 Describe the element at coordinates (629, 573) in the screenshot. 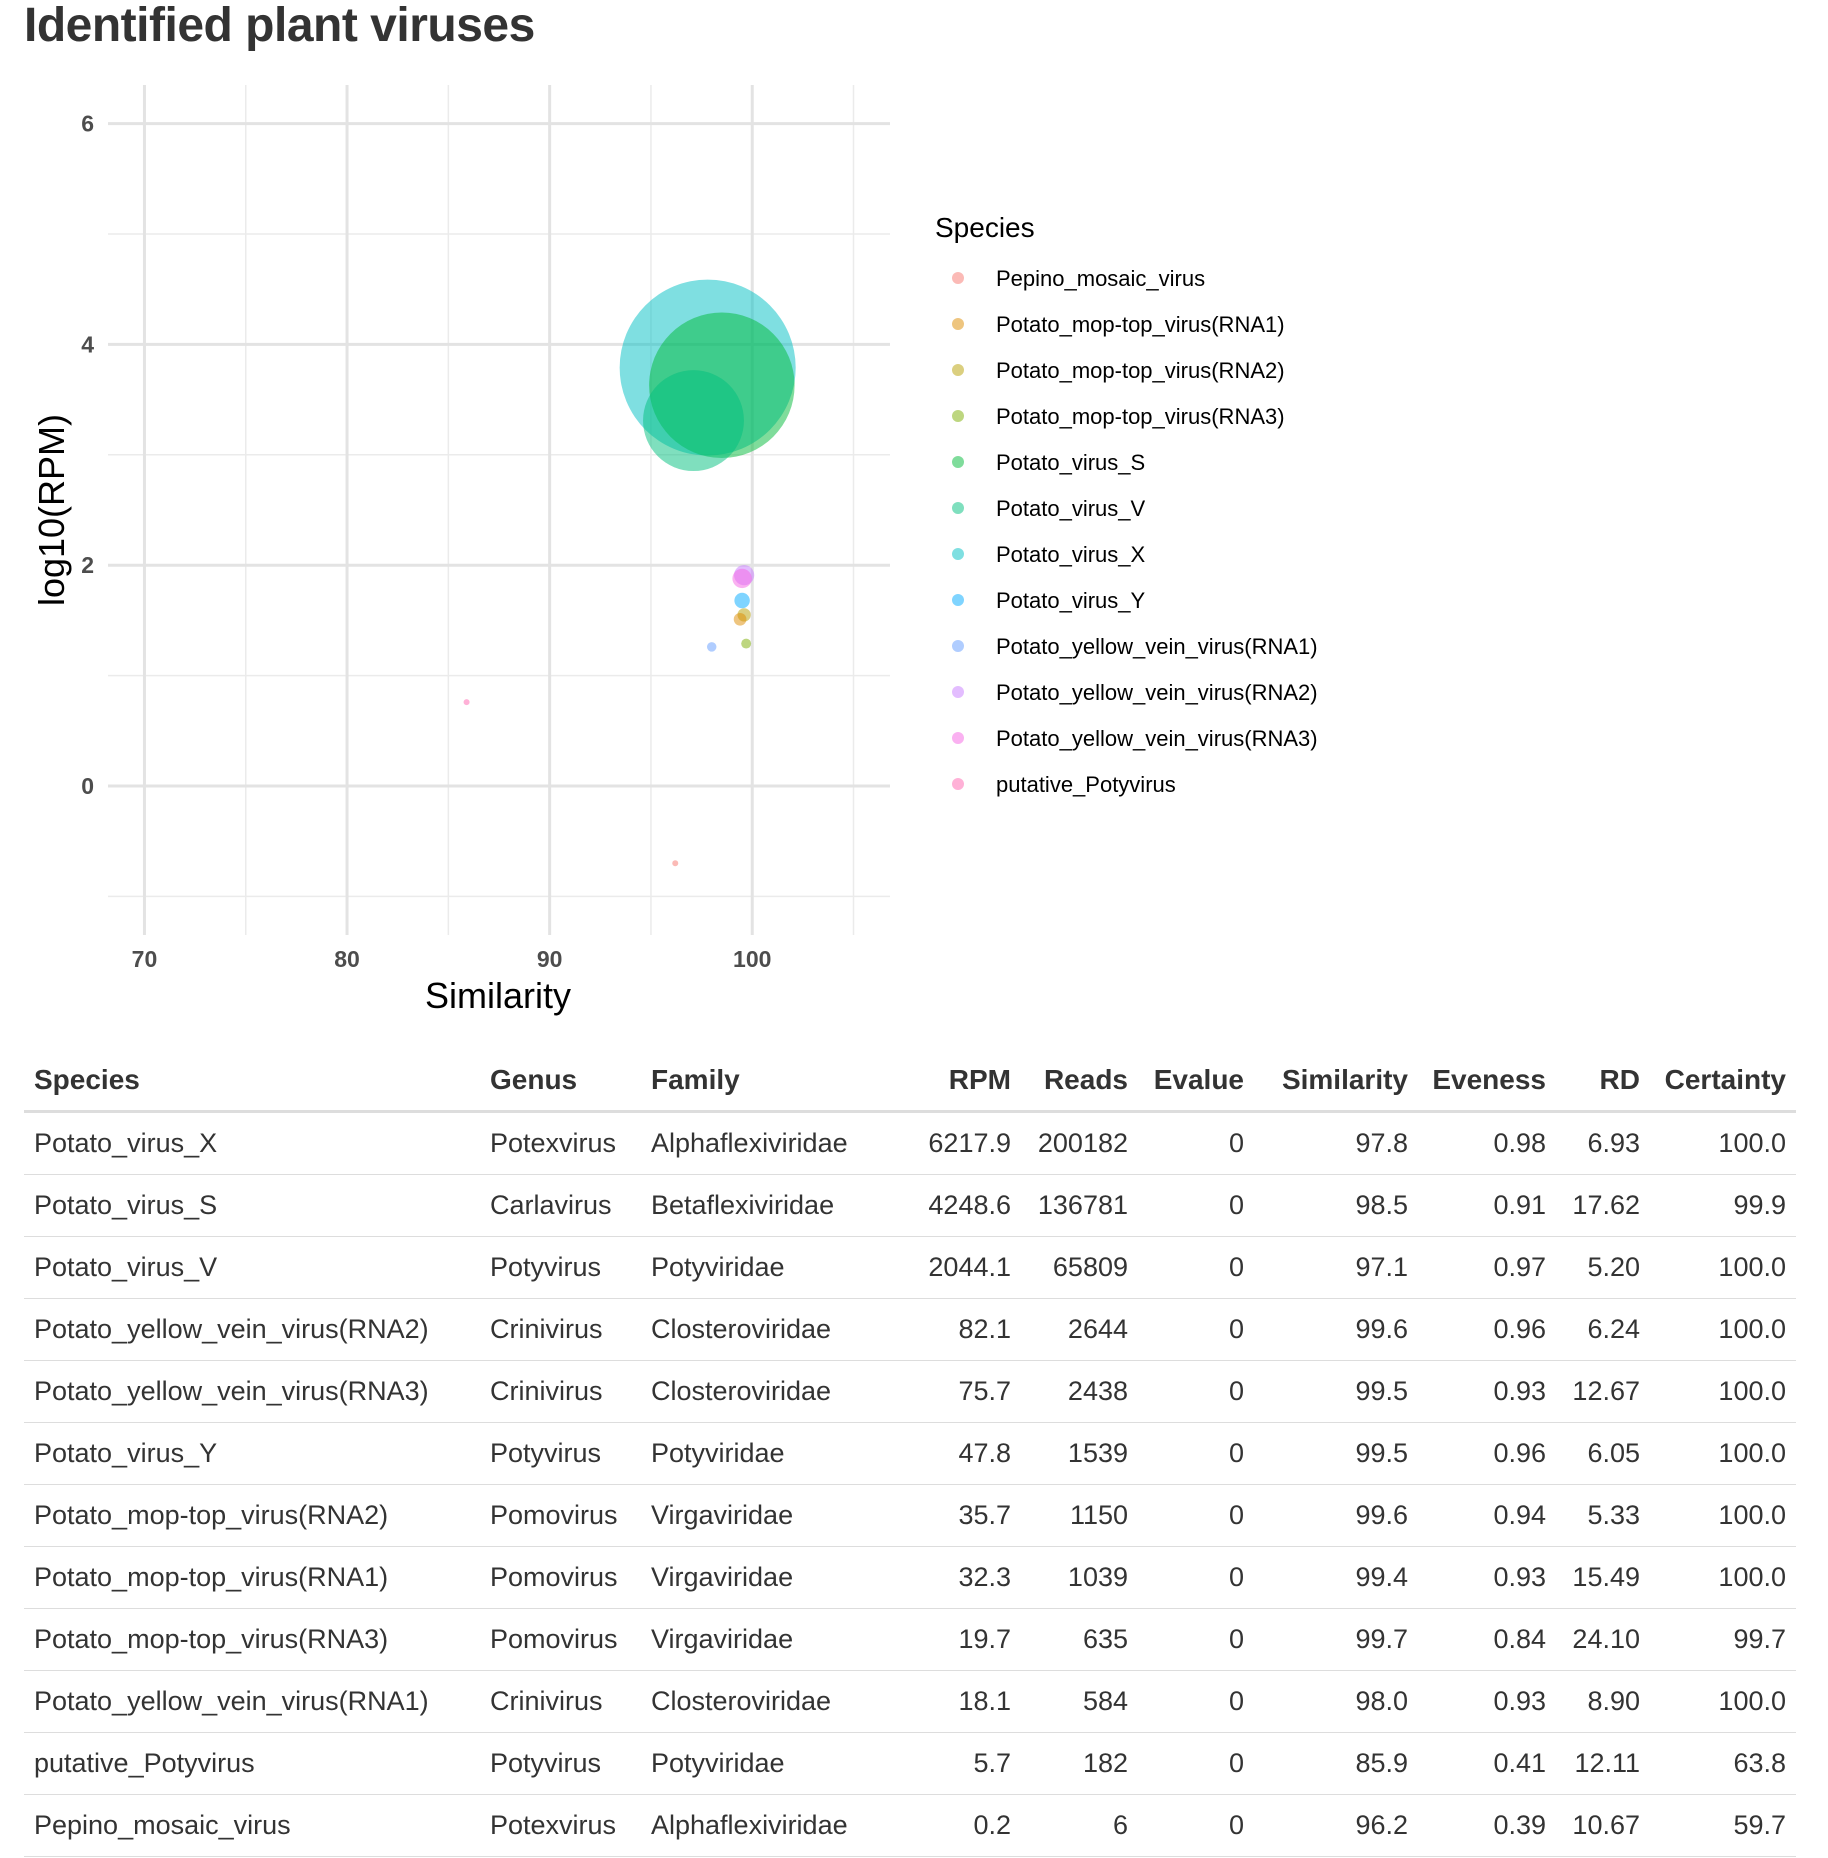

I see `chart-points` at that location.